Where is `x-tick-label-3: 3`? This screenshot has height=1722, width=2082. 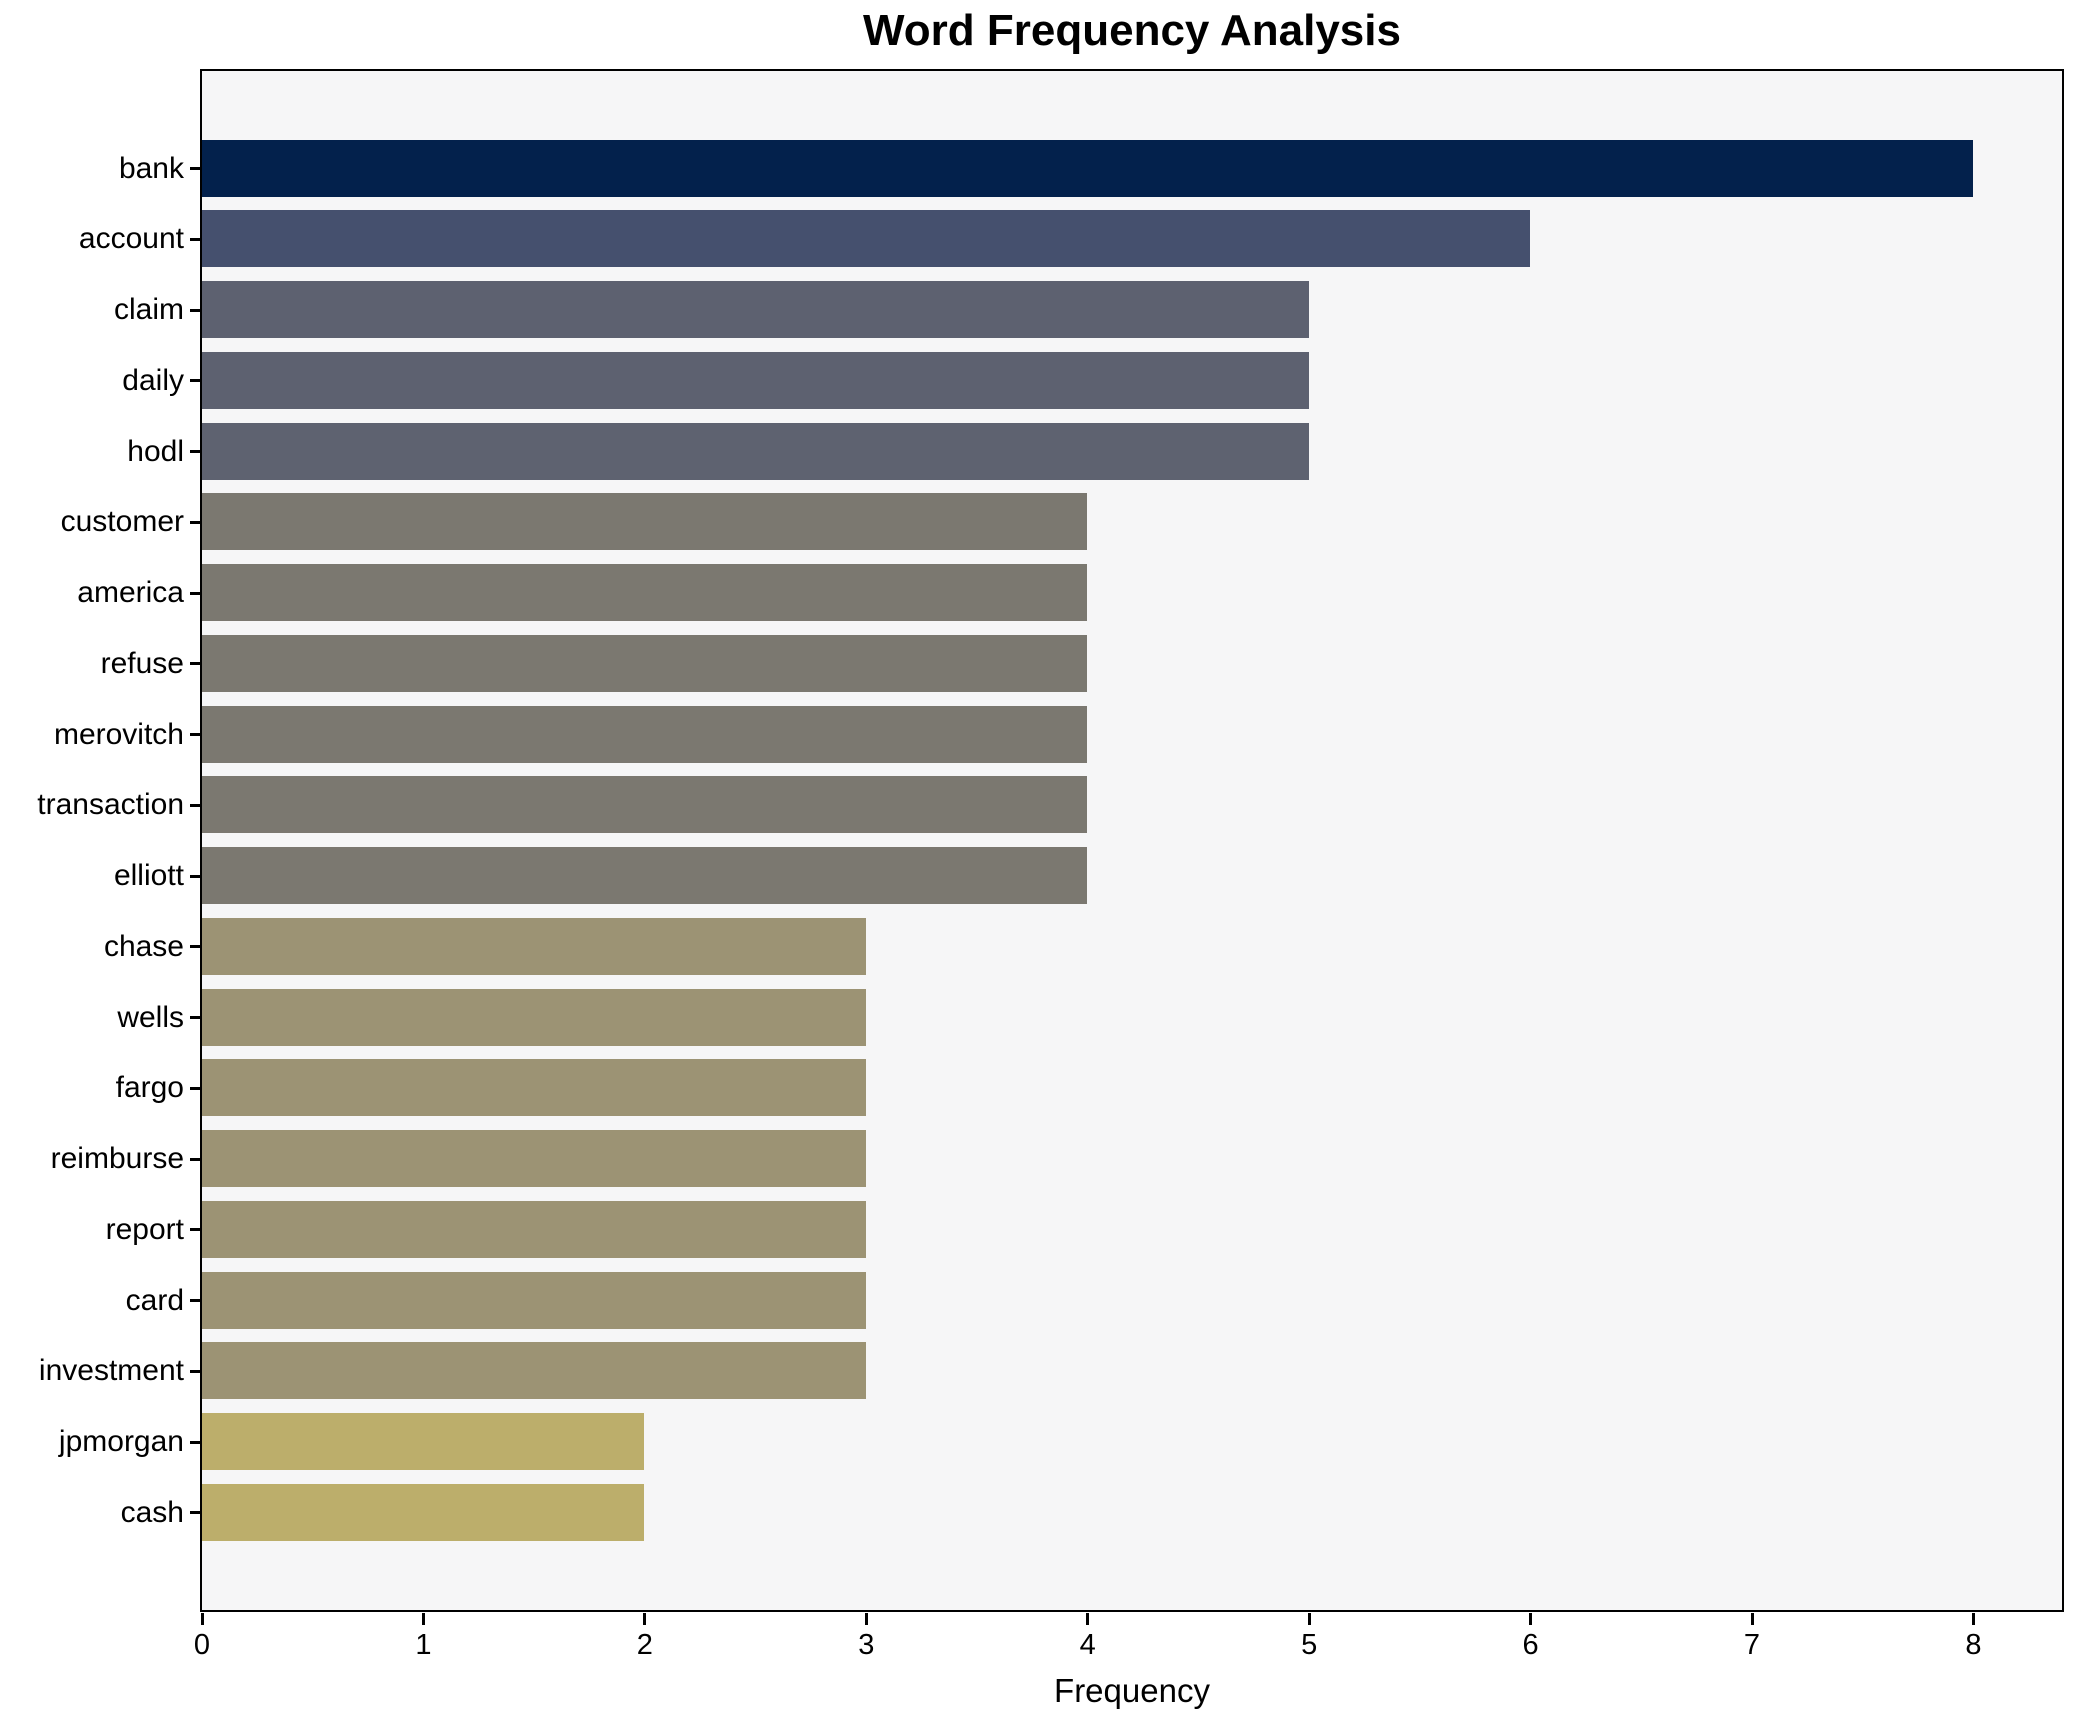 x-tick-label-3: 3 is located at coordinates (866, 1645).